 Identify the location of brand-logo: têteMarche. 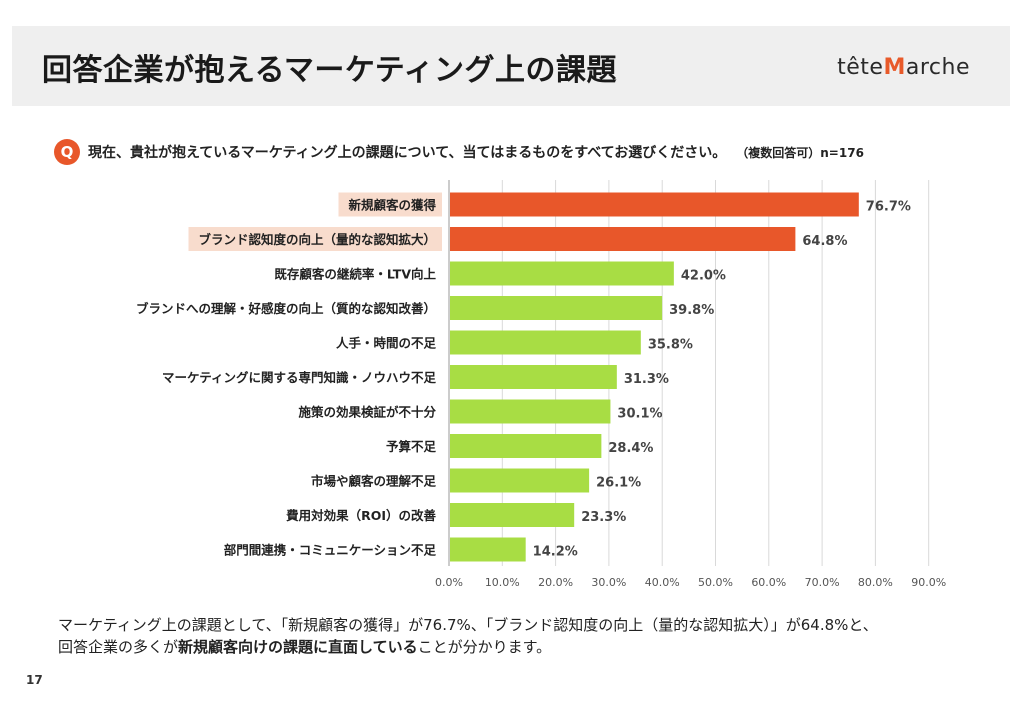
(903, 67).